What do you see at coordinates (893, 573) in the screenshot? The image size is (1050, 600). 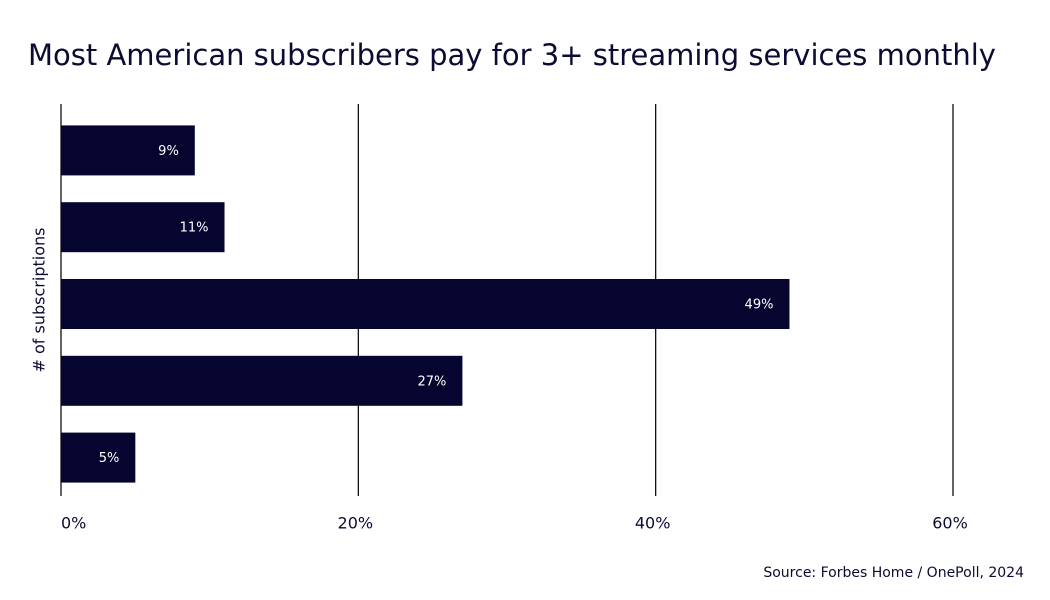 I see `source-note: Source: Forbes Home / OnePoll, 2024` at bounding box center [893, 573].